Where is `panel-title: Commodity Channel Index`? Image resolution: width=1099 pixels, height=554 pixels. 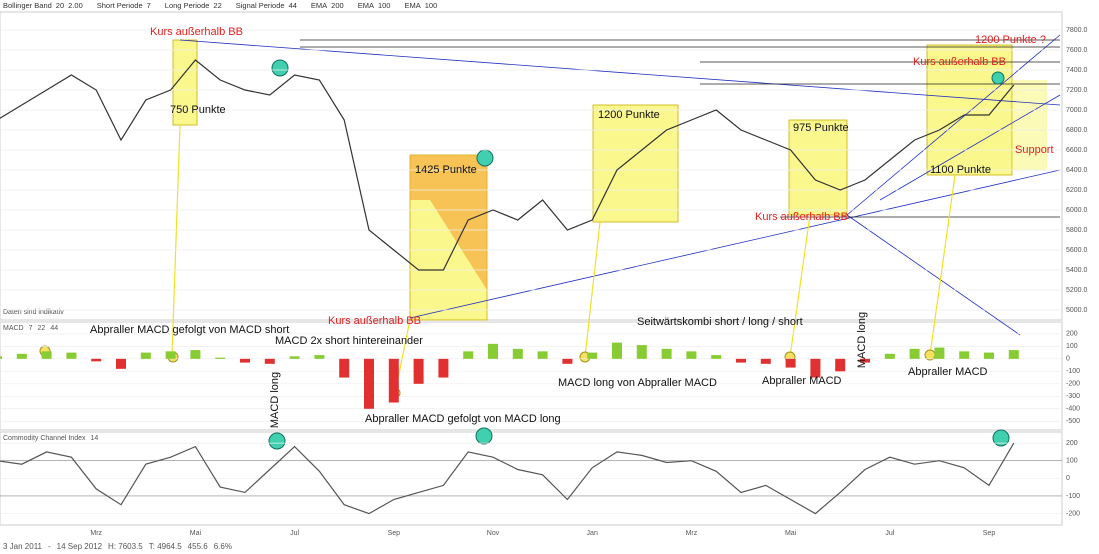 panel-title: Commodity Channel Index is located at coordinates (44, 438).